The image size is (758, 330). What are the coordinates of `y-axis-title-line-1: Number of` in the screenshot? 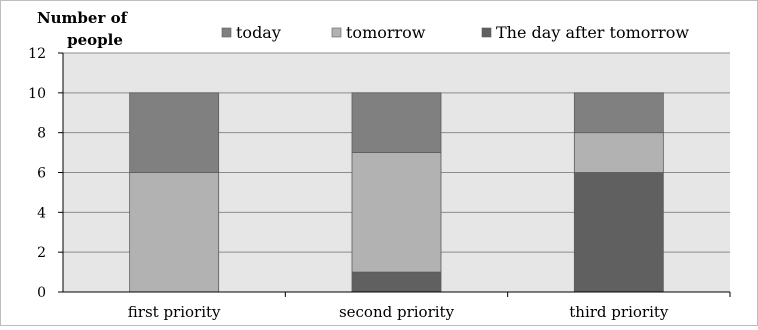 It's located at (83, 18).